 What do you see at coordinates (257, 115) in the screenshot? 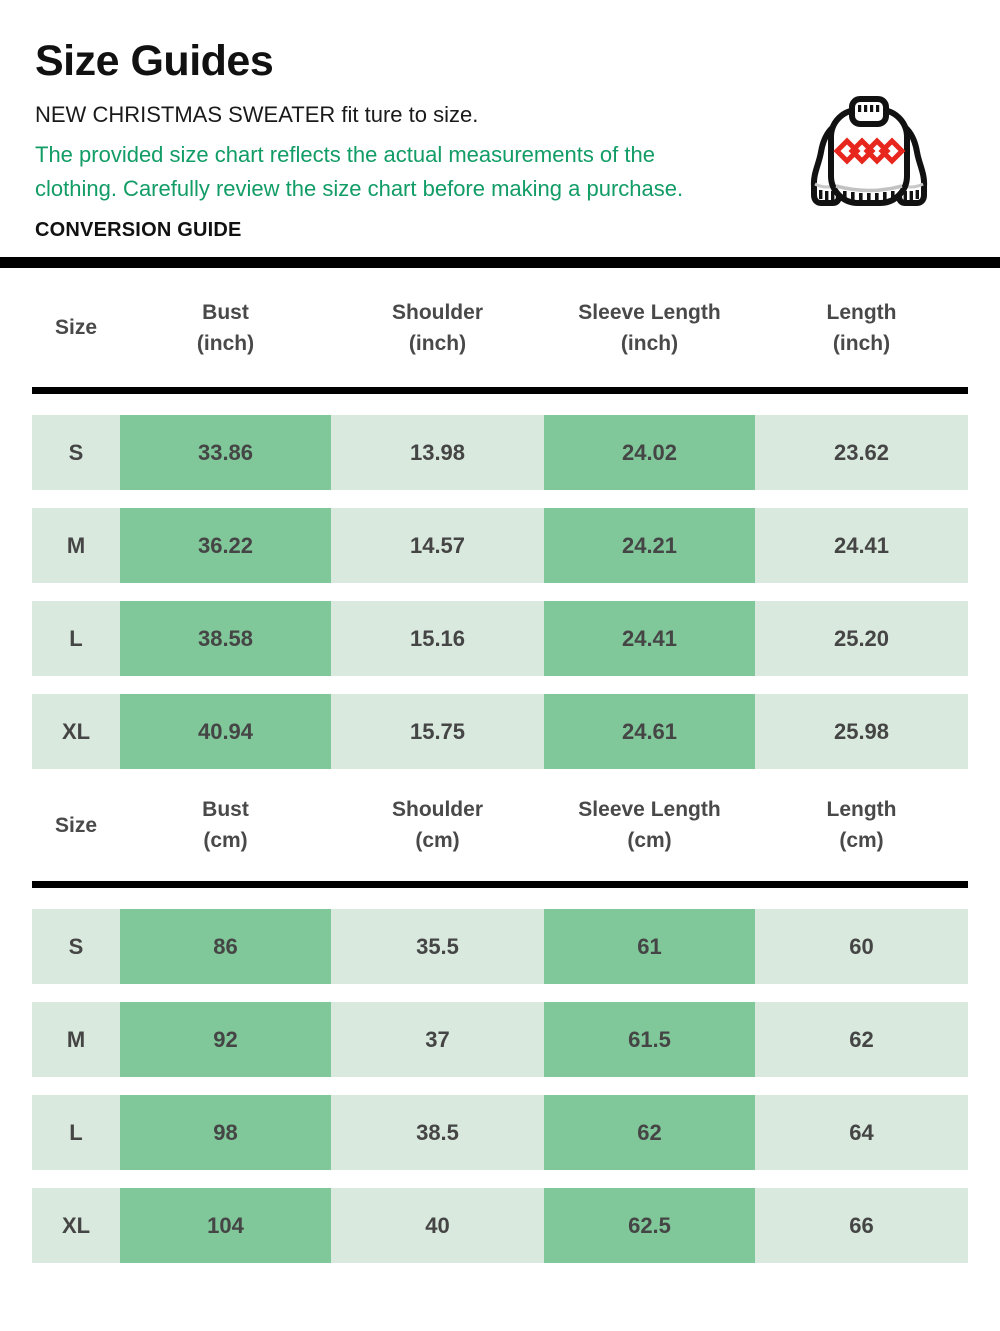
I see `fit-subtitle: NEW CHRISTMAS SWEATER fit ture to size.` at bounding box center [257, 115].